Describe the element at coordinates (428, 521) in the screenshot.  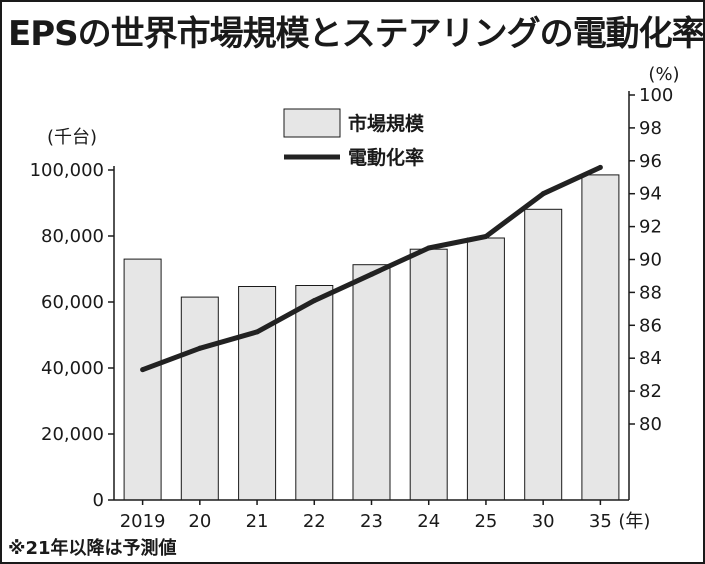
I see `x-tick-label: 24` at that location.